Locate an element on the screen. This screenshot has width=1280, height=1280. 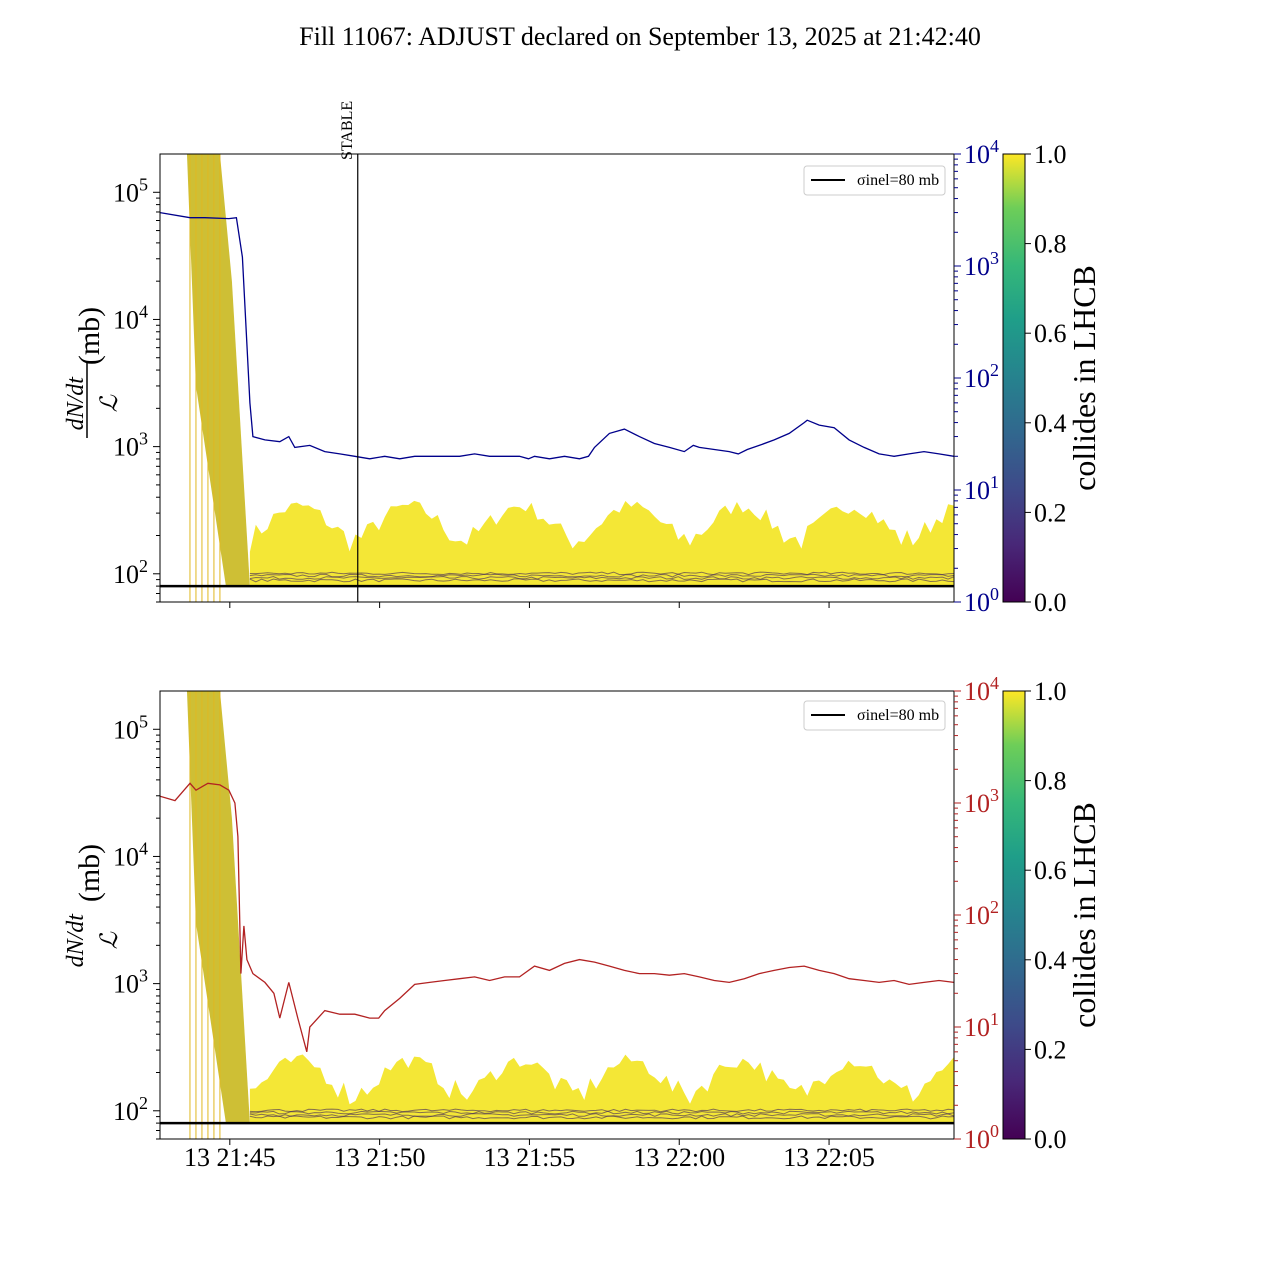
x-tick-label: 13 22:00 is located at coordinates (679, 1157).